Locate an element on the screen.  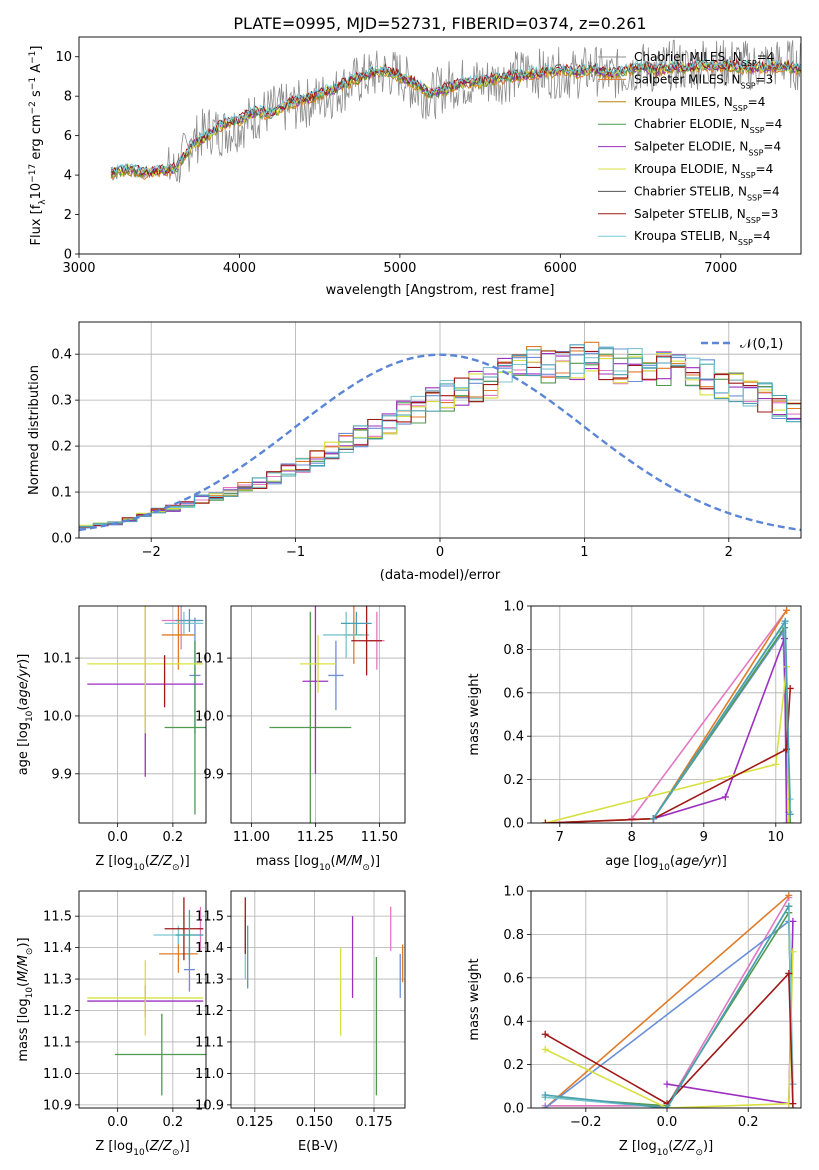
plot-area-weight-vs-age is located at coordinates (666, 714).